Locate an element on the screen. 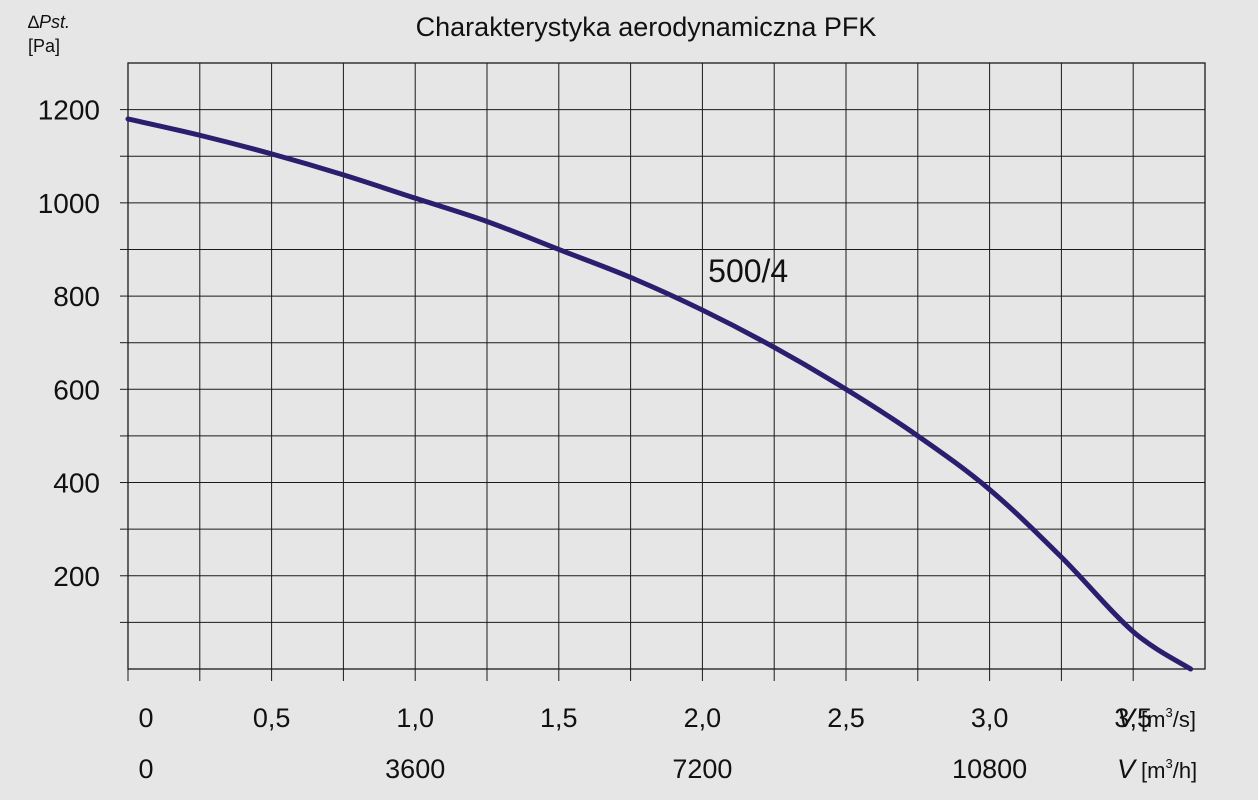  x-axis-secondary-unit-pre: [m is located at coordinates (1153, 770).